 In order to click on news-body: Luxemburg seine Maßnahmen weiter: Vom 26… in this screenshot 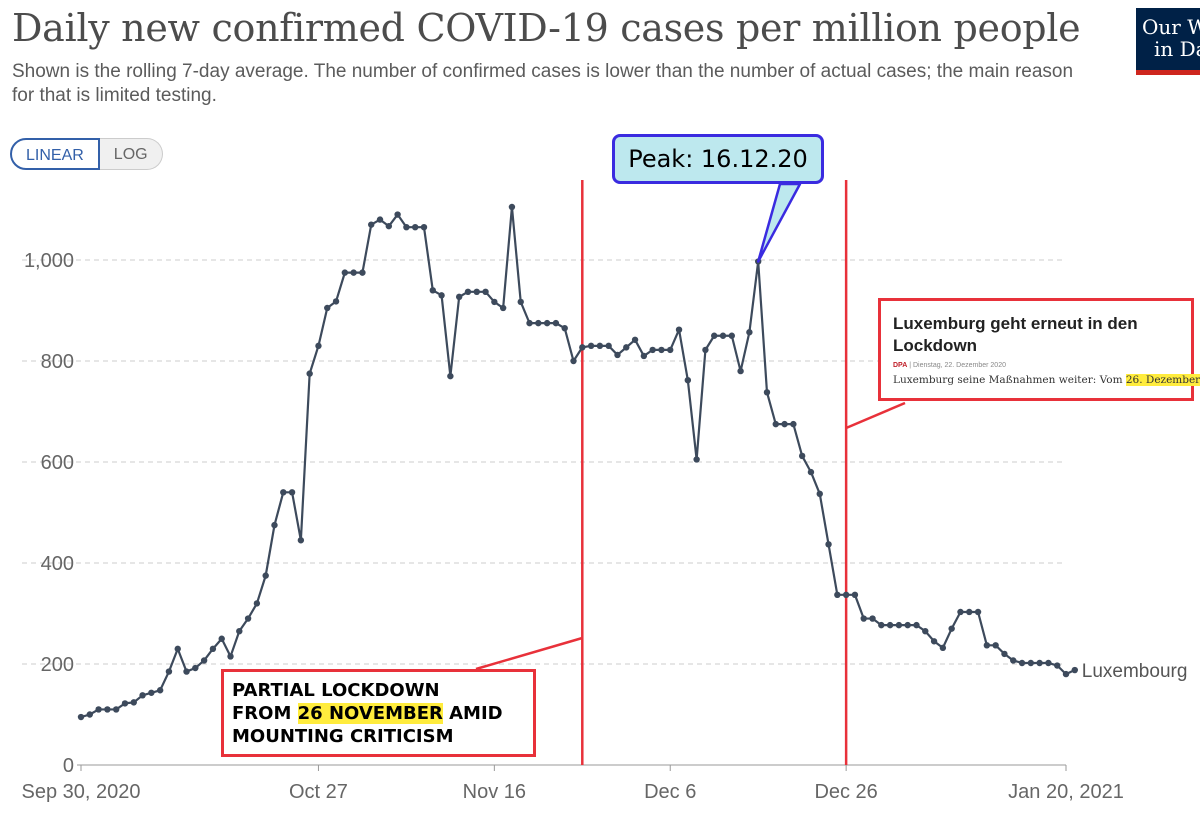, I will do `click(1046, 380)`.